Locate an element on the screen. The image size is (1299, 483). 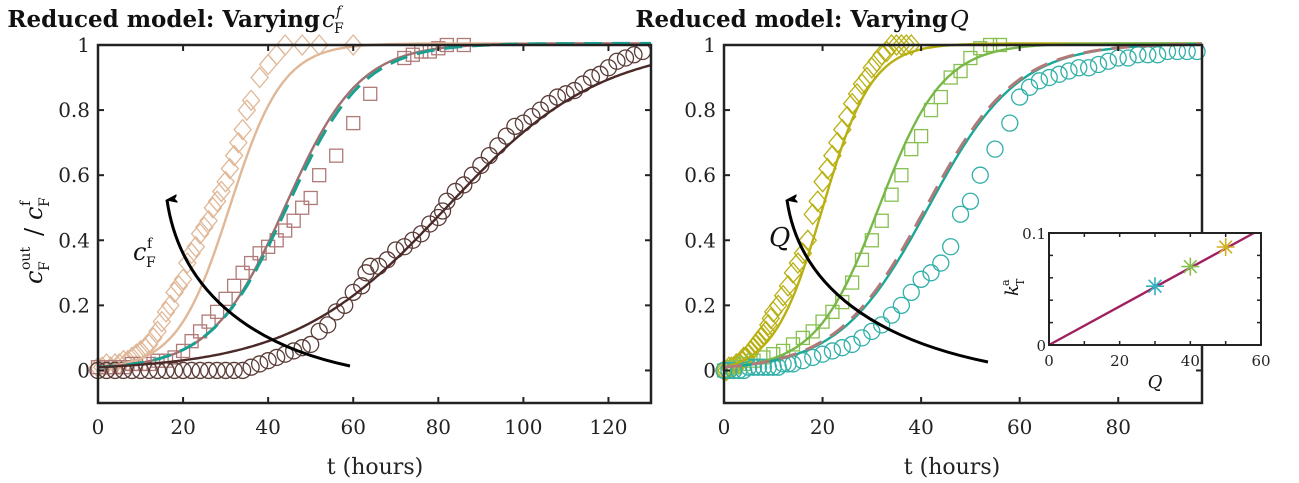
y-tick-label: 0.6 is located at coordinates (700, 175).